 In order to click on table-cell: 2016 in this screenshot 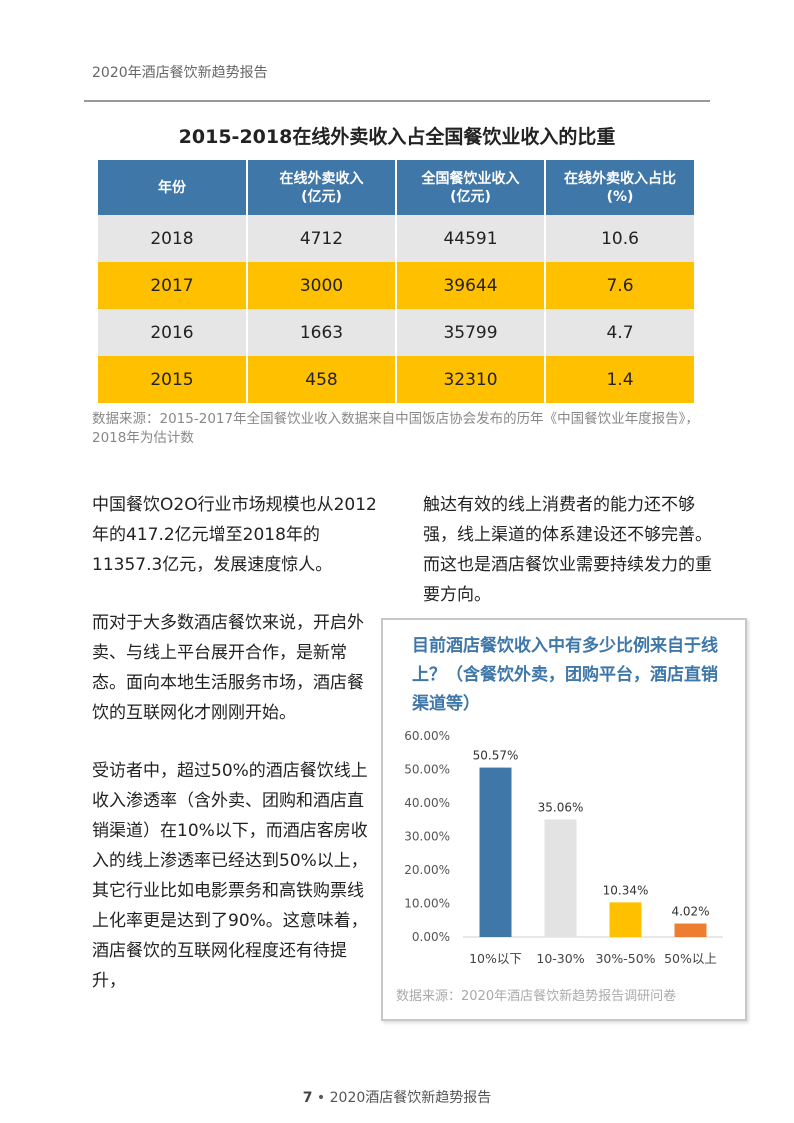, I will do `click(173, 332)`.